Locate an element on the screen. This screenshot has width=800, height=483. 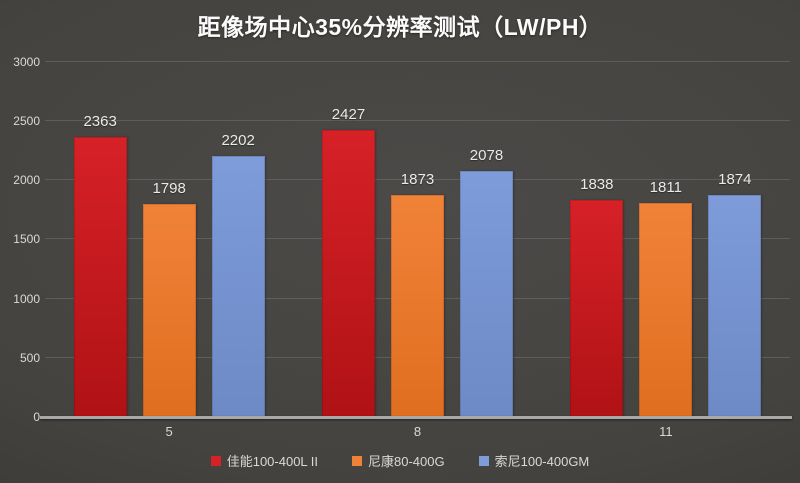
bar-value-label: 2427 is located at coordinates (348, 114).